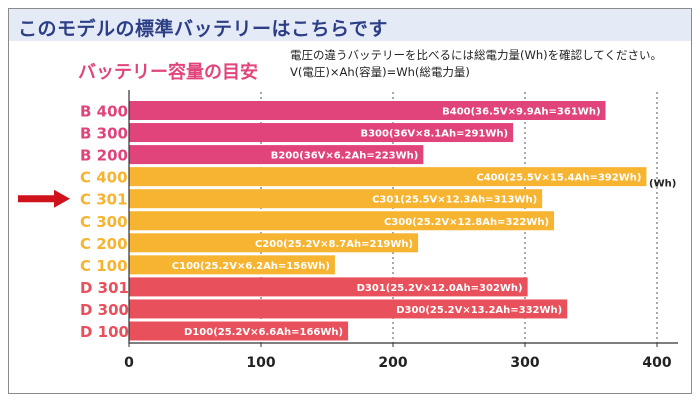 The image size is (700, 414). I want to click on data-label: B300(36V×8.1Ah=291Wh), so click(434, 134).